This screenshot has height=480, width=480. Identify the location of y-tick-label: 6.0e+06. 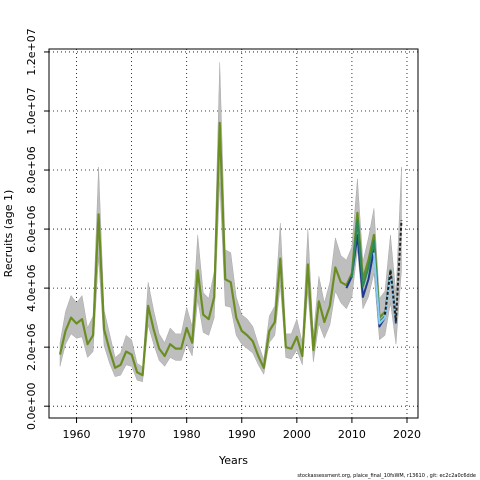
(31, 228).